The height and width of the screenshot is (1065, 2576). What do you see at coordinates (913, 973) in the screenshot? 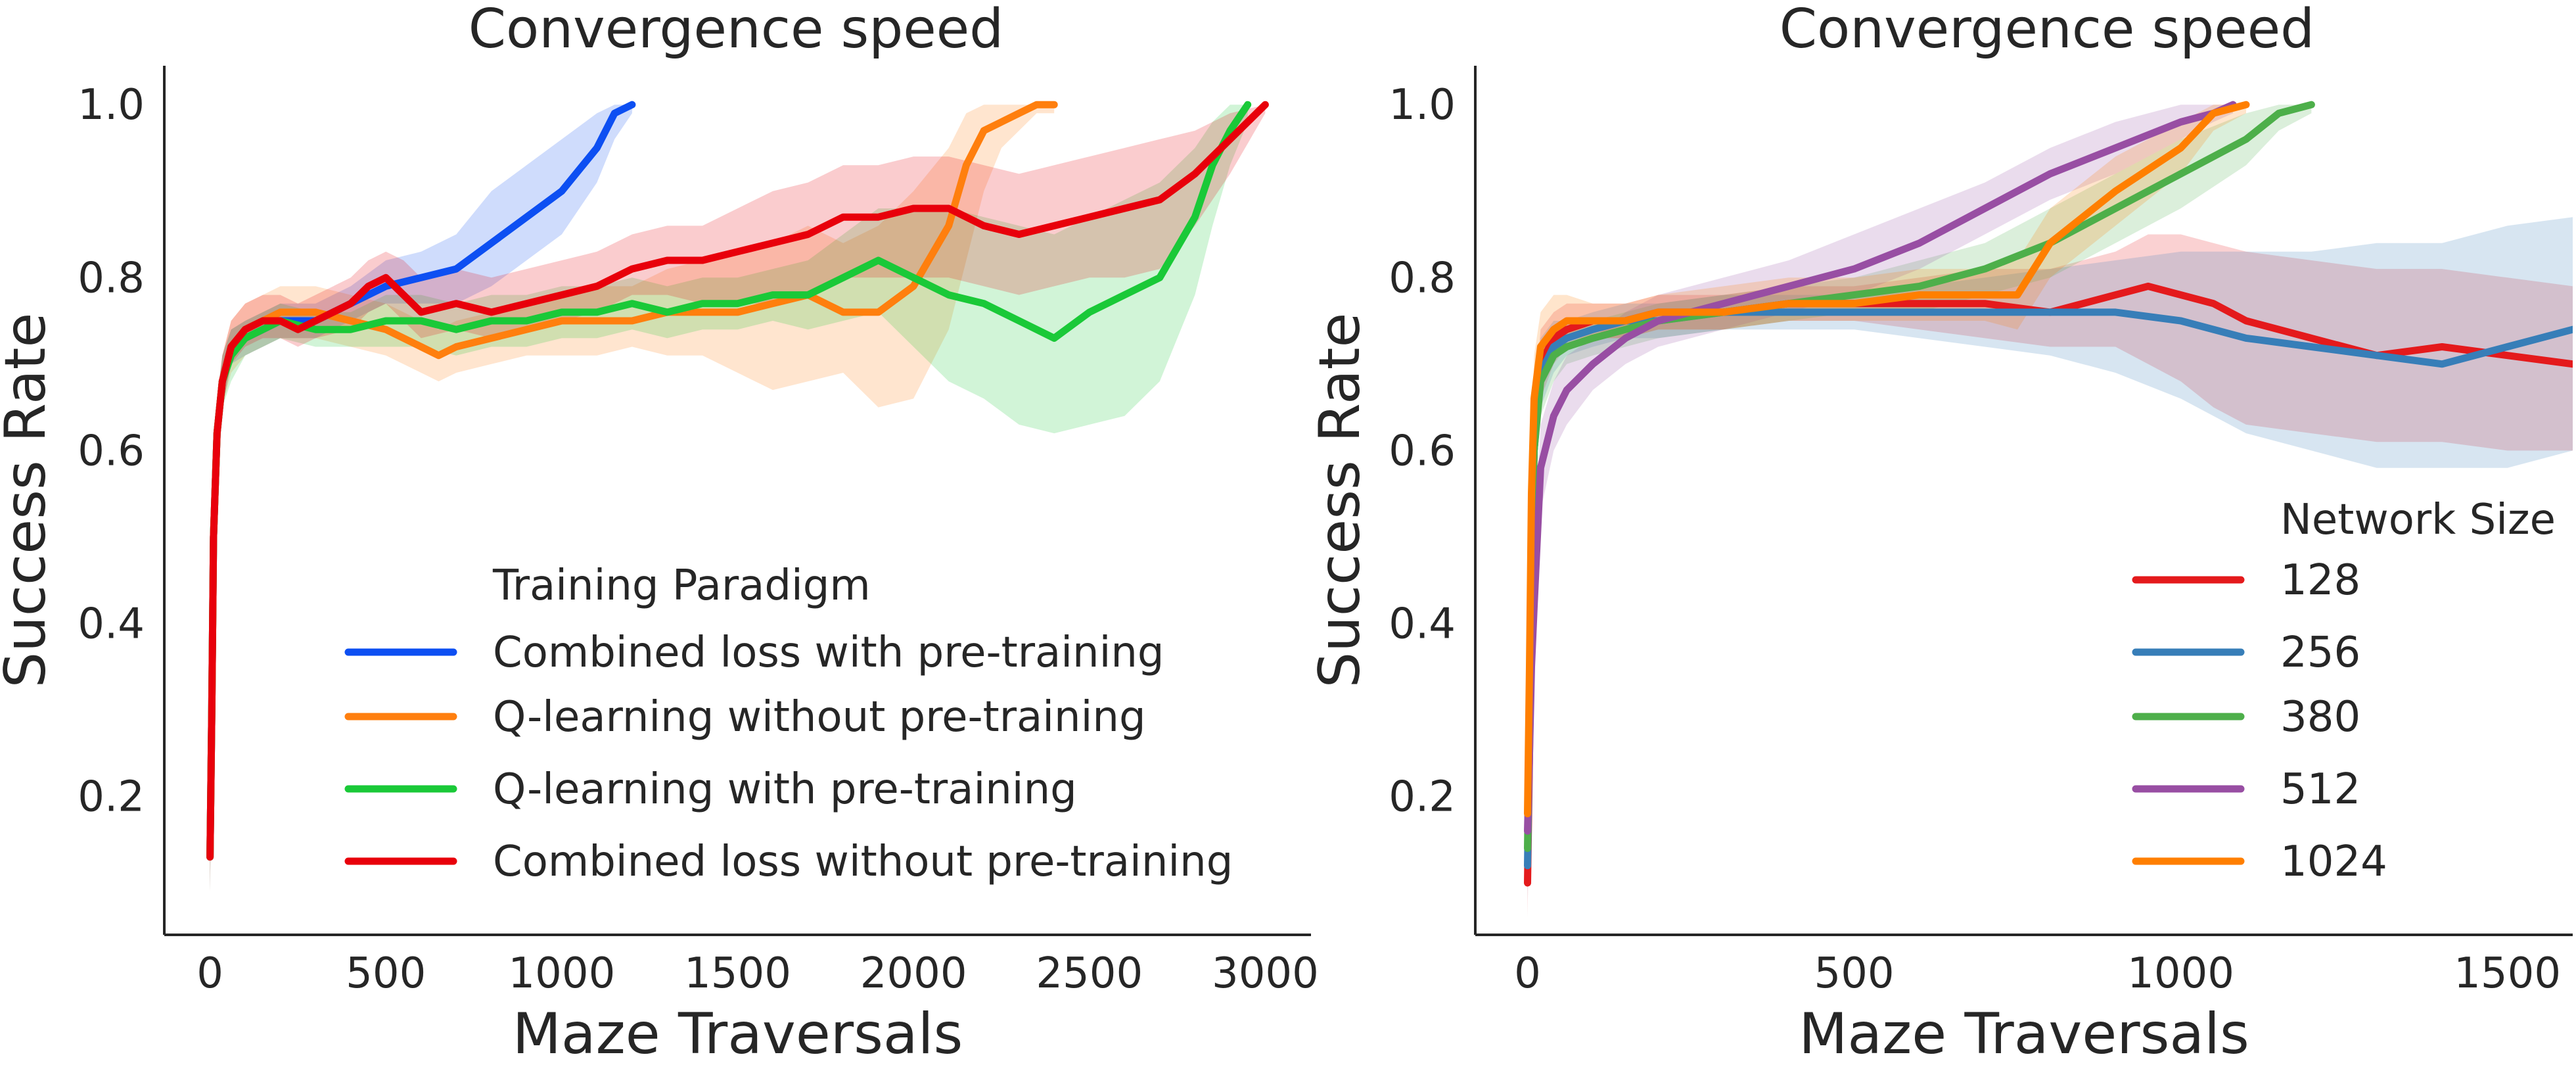
I see `x-tick-label: 2000` at bounding box center [913, 973].